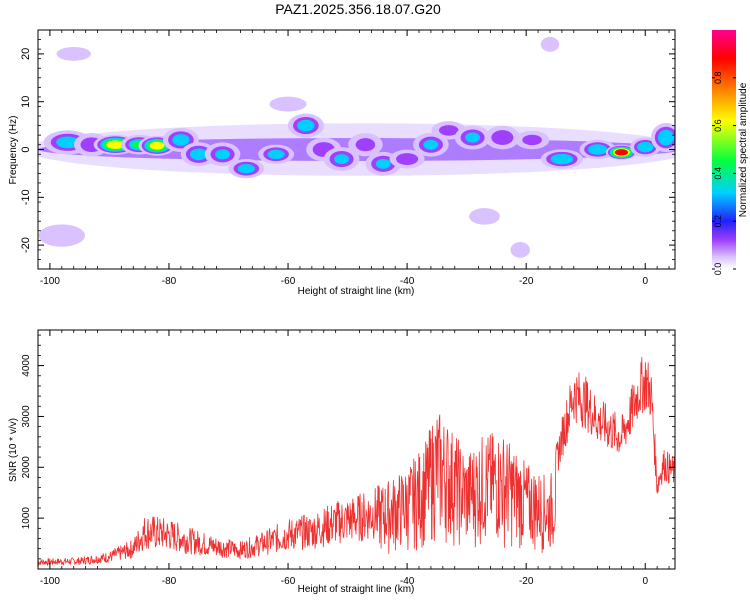 The width and height of the screenshot is (750, 600). I want to click on y-tick-label: -10, so click(26, 197).